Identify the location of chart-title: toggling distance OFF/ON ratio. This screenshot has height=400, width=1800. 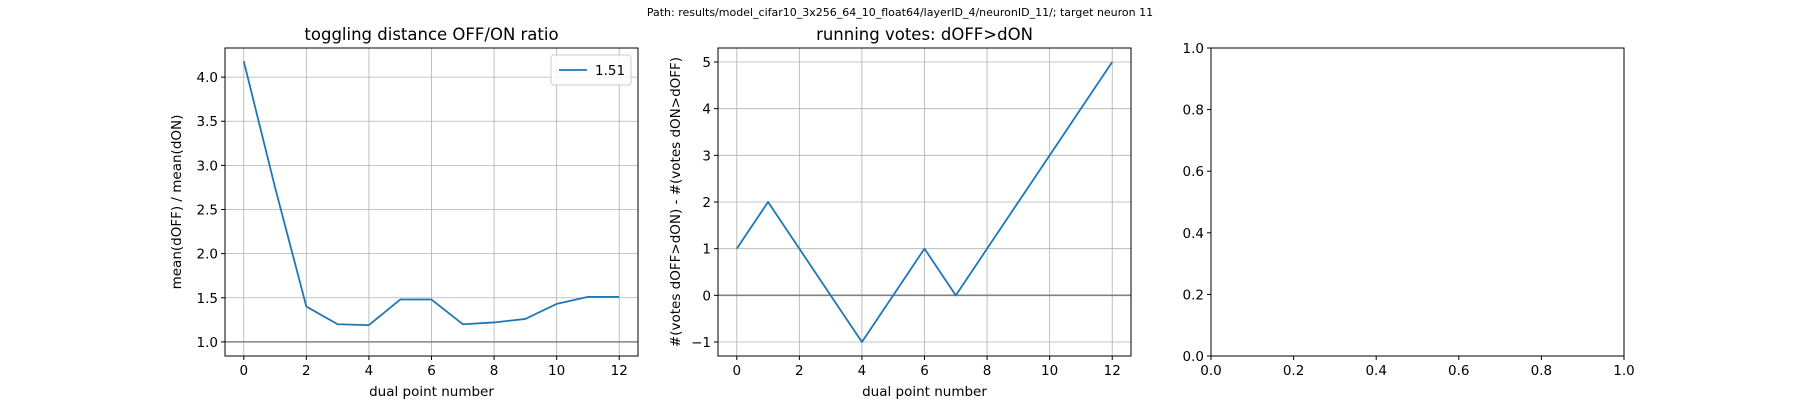
(431, 34).